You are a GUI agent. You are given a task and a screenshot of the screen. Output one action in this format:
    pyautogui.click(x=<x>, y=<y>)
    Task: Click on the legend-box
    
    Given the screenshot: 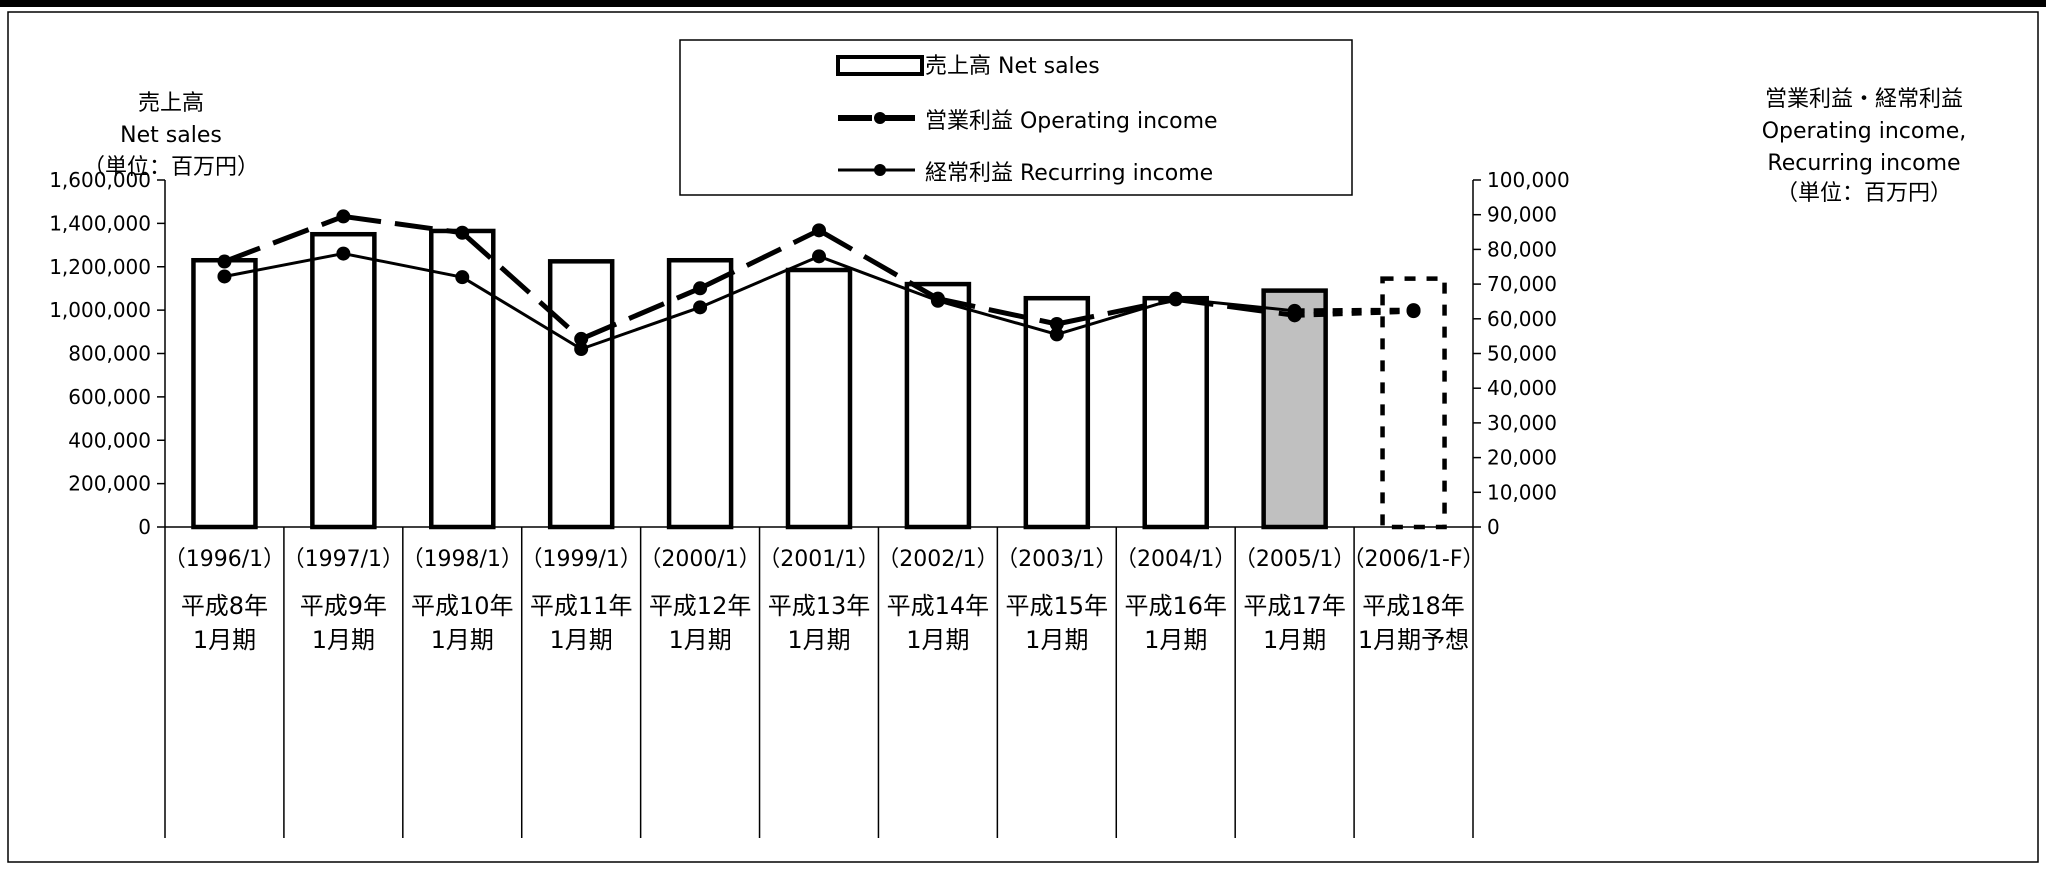 What is the action you would take?
    pyautogui.click(x=1016, y=117)
    